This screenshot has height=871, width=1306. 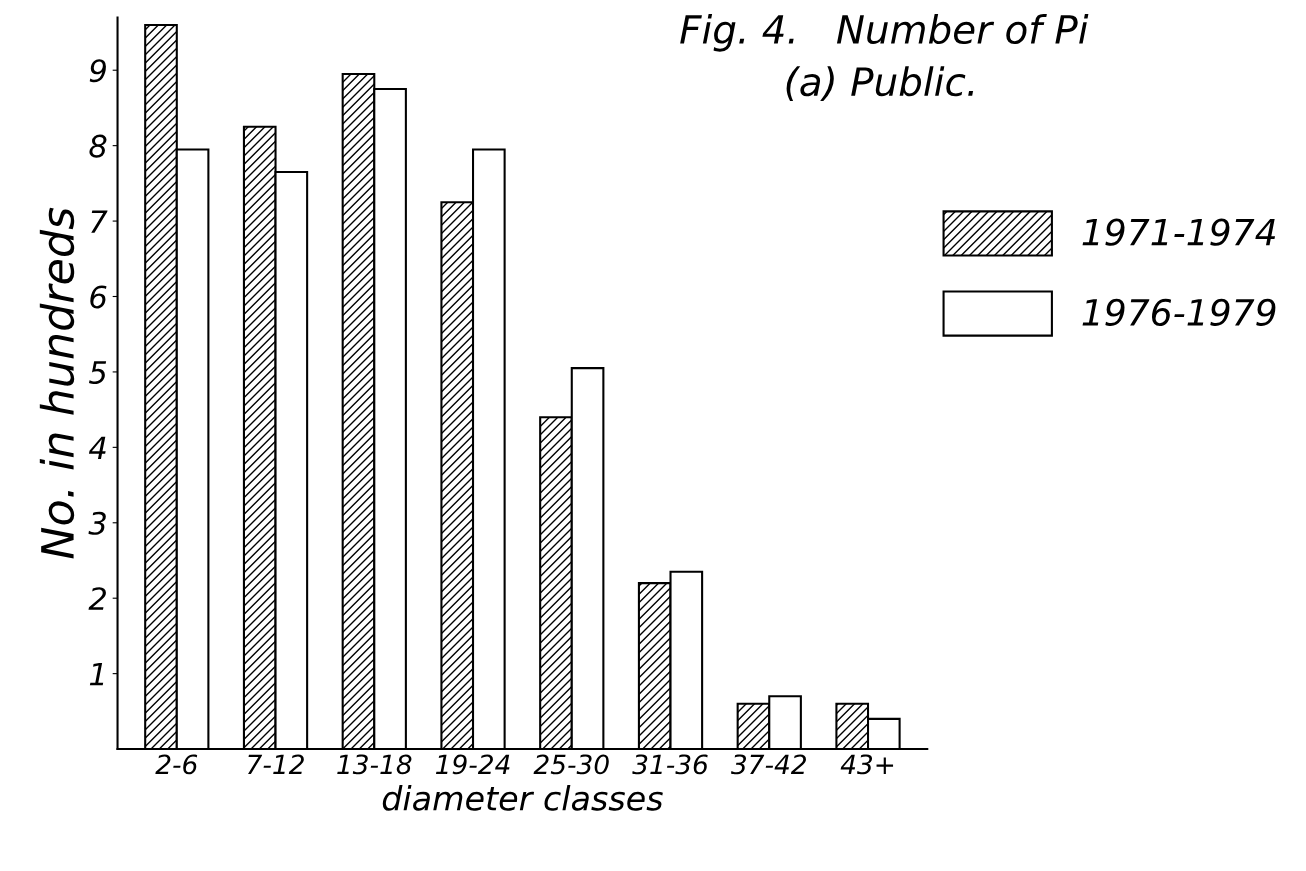 I want to click on chart-title: Fig. 4. Number of Pi, so click(x=884, y=33).